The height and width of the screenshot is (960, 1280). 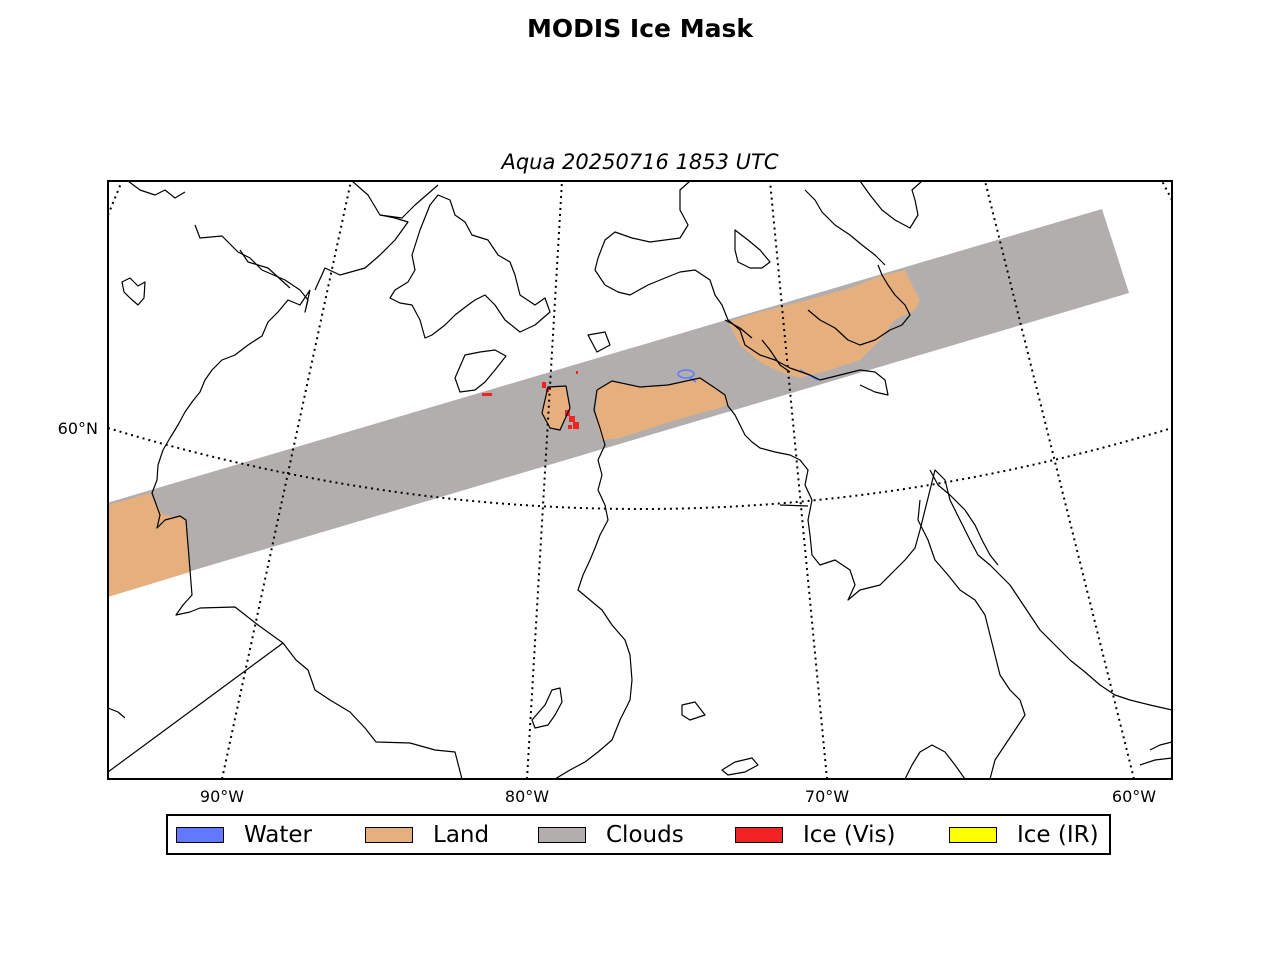 I want to click on legend-label-clouds: Clouds, so click(x=645, y=834).